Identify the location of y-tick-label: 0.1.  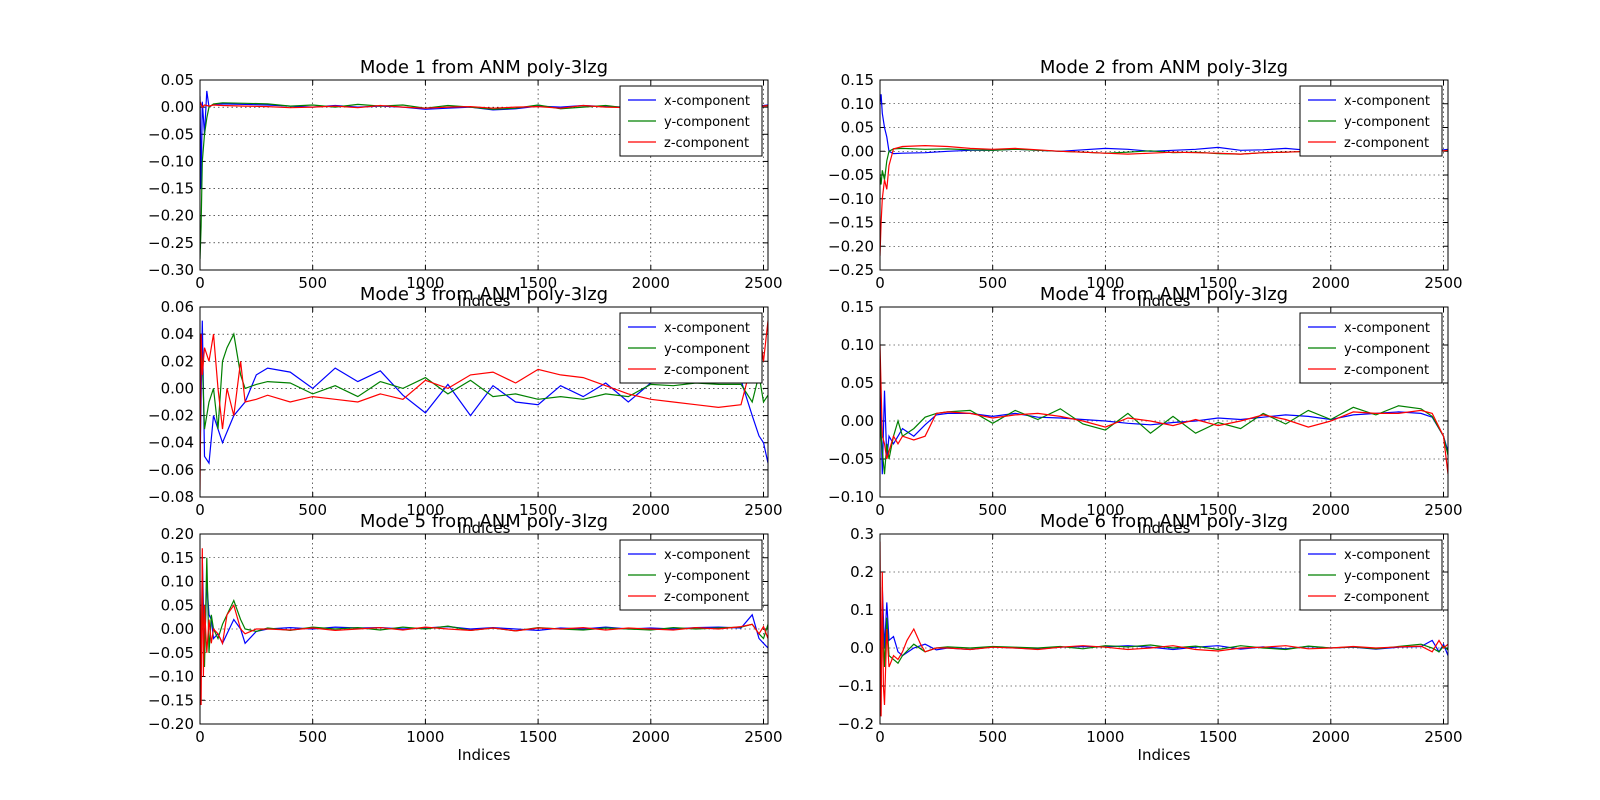
(862, 610).